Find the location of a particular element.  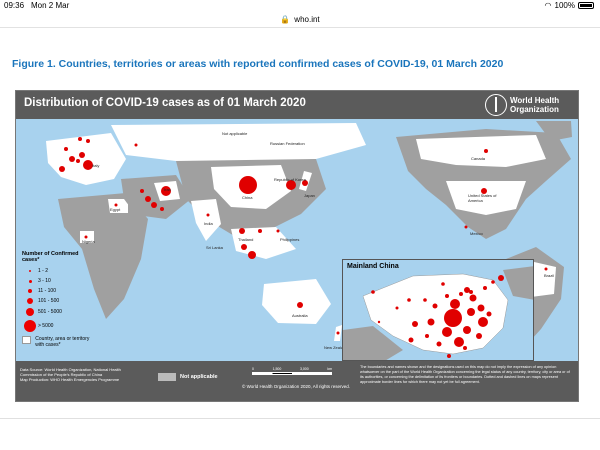

label-india: India is located at coordinates (208, 223).